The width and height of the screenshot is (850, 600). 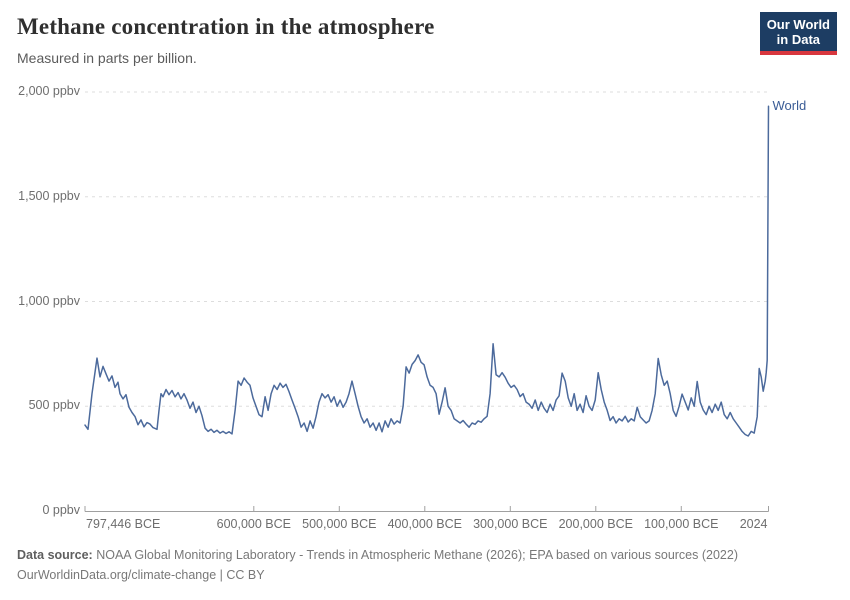 What do you see at coordinates (49, 195) in the screenshot?
I see `y-axis-label: 1,500 ppbv` at bounding box center [49, 195].